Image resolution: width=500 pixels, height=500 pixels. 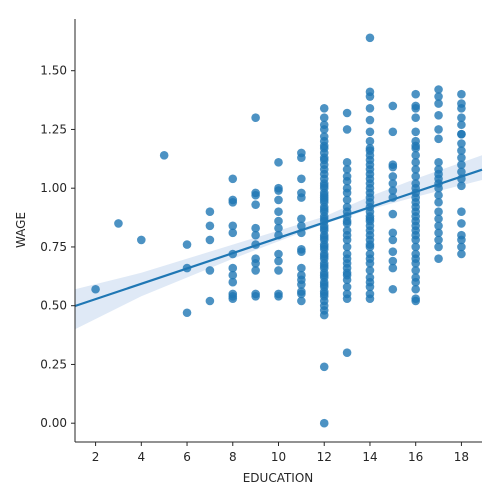 What do you see at coordinates (53, 306) in the screenshot?
I see `y-tick-label: 0.50` at bounding box center [53, 306].